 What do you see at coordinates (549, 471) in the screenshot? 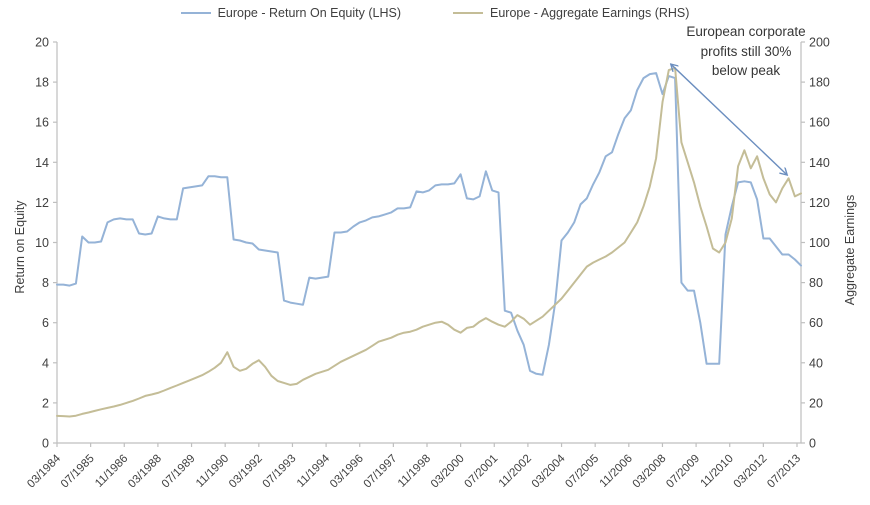
I see `x-axis-tick-label: 03/2004` at bounding box center [549, 471].